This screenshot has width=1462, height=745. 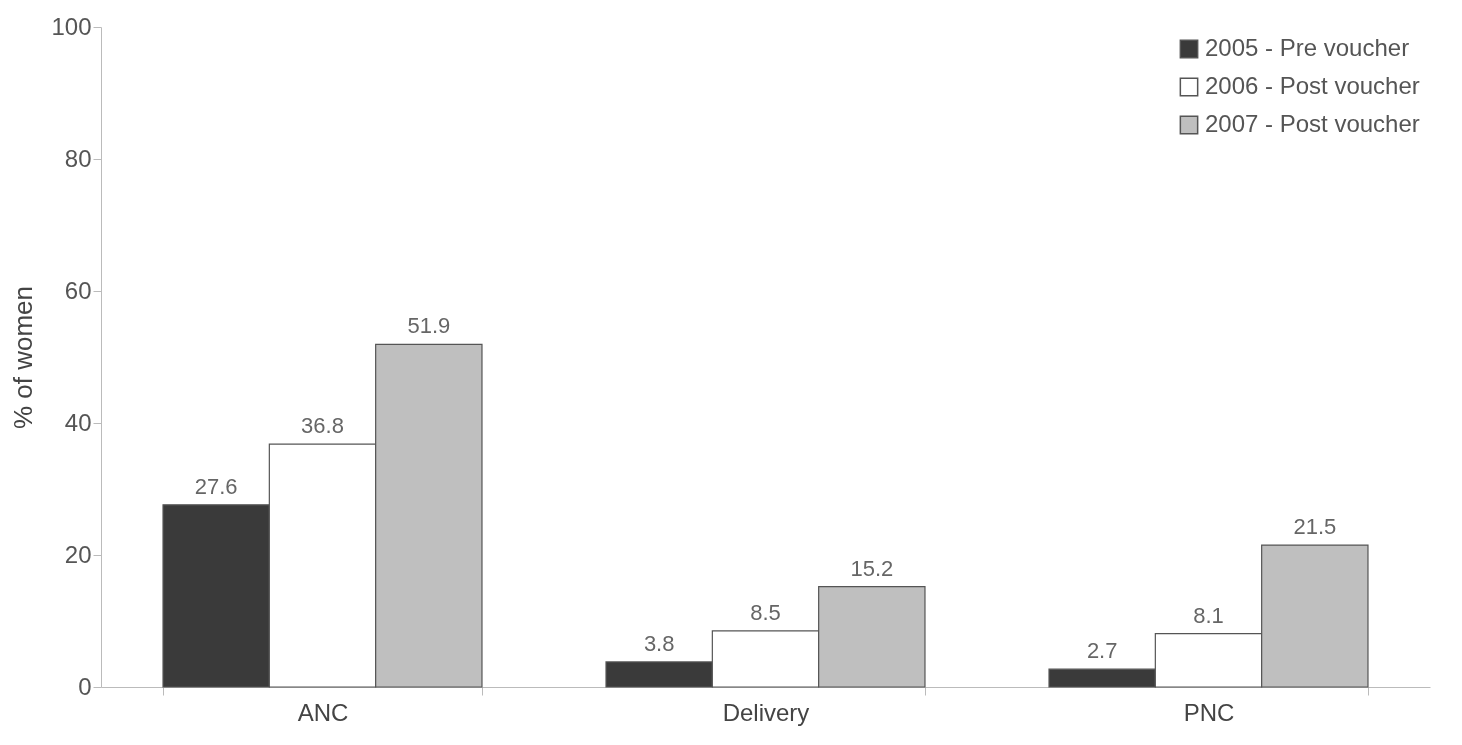 I want to click on data-label: 2.7, so click(x=1102, y=651).